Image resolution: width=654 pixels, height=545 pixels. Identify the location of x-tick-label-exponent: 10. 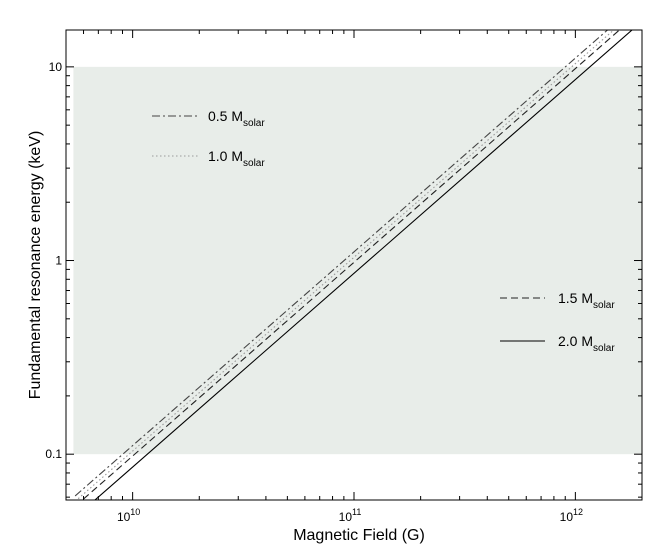
(135, 512).